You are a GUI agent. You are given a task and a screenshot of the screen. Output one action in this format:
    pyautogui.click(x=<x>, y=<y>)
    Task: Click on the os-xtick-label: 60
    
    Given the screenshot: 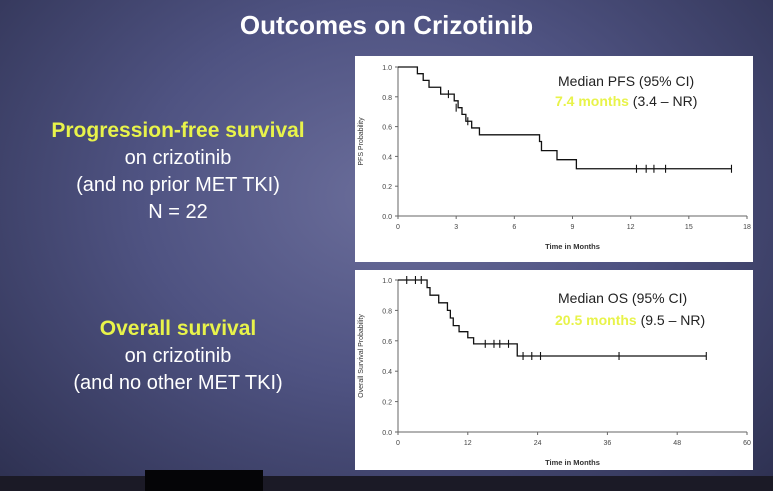 What is the action you would take?
    pyautogui.click(x=747, y=443)
    